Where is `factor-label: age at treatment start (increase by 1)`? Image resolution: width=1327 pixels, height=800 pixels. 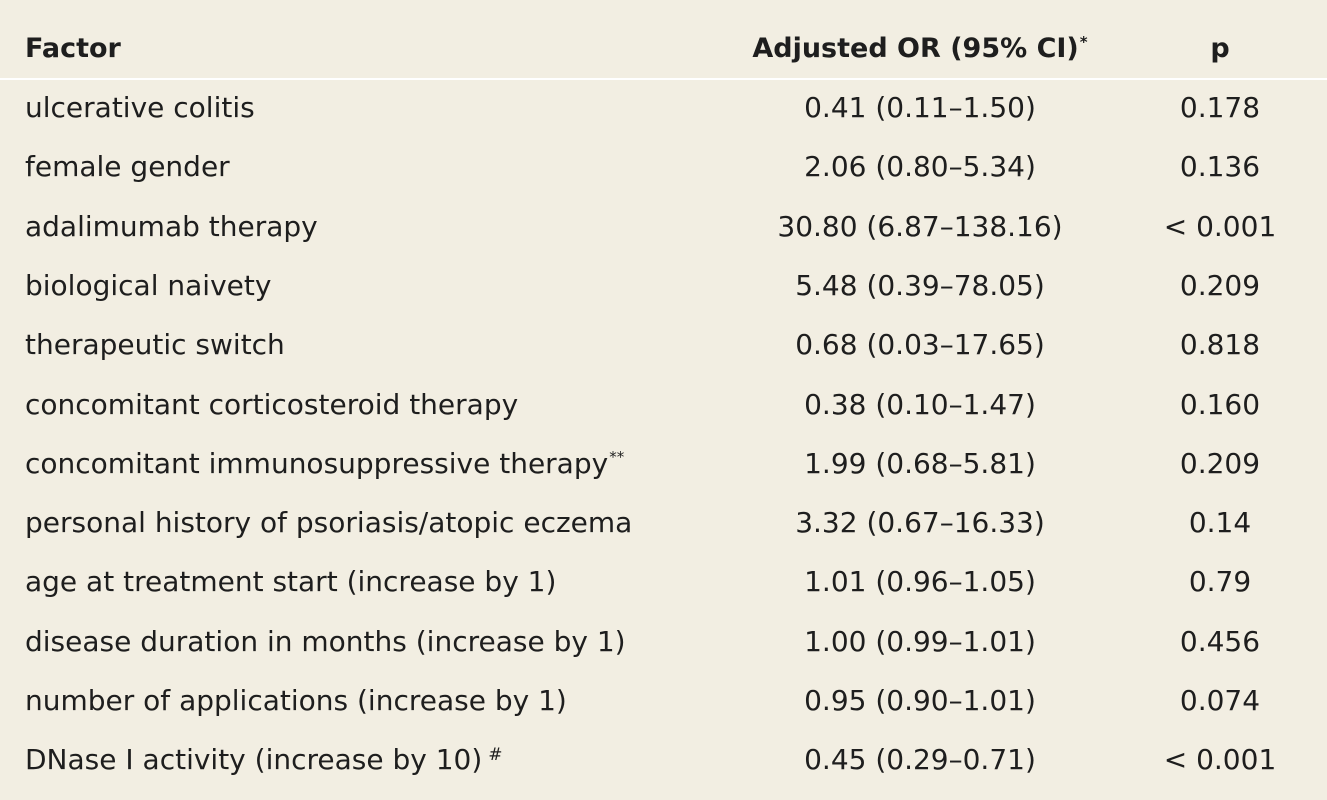 factor-label: age at treatment start (increase by 1) is located at coordinates (291, 582).